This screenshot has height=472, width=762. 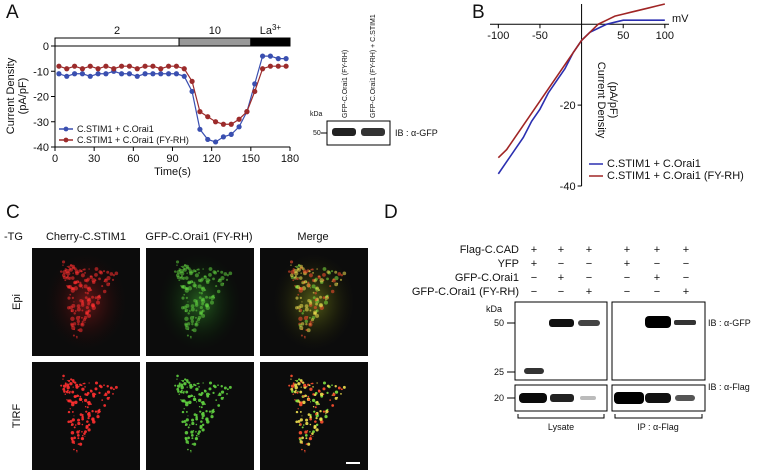 I want to click on panel-label: D, so click(x=391, y=212).